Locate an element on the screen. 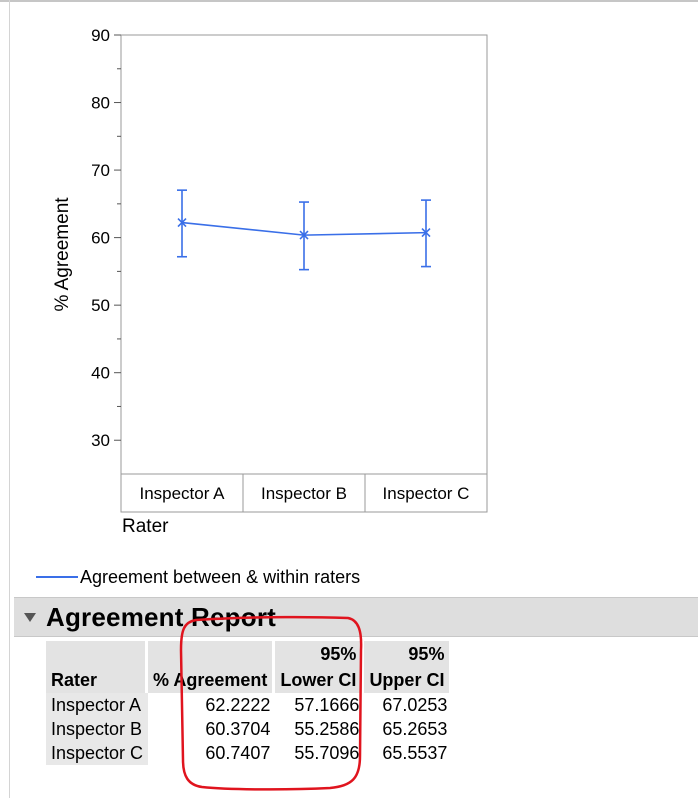 This screenshot has height=798, width=698. x-tick-label: Inspector C is located at coordinates (426, 493).